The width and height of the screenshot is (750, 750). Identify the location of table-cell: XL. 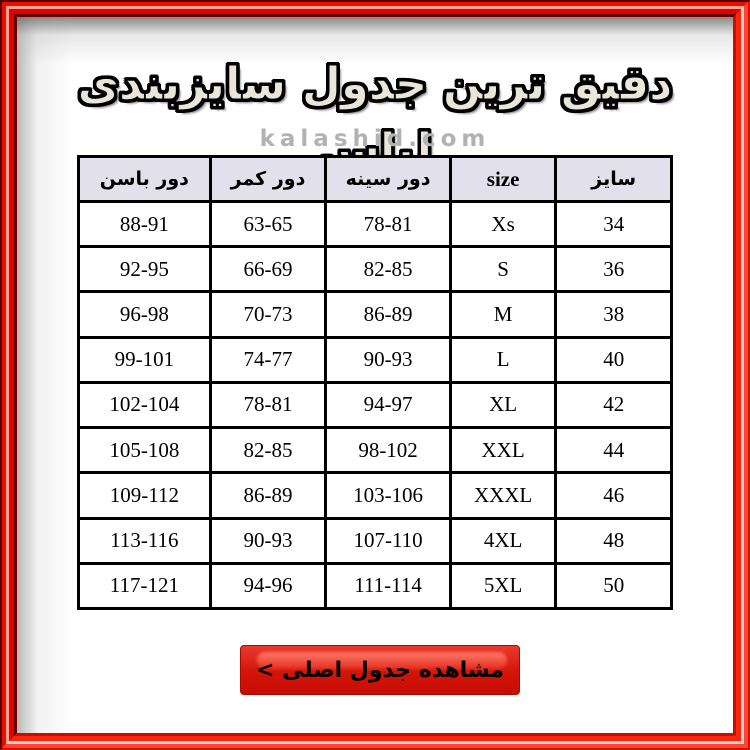
(503, 405).